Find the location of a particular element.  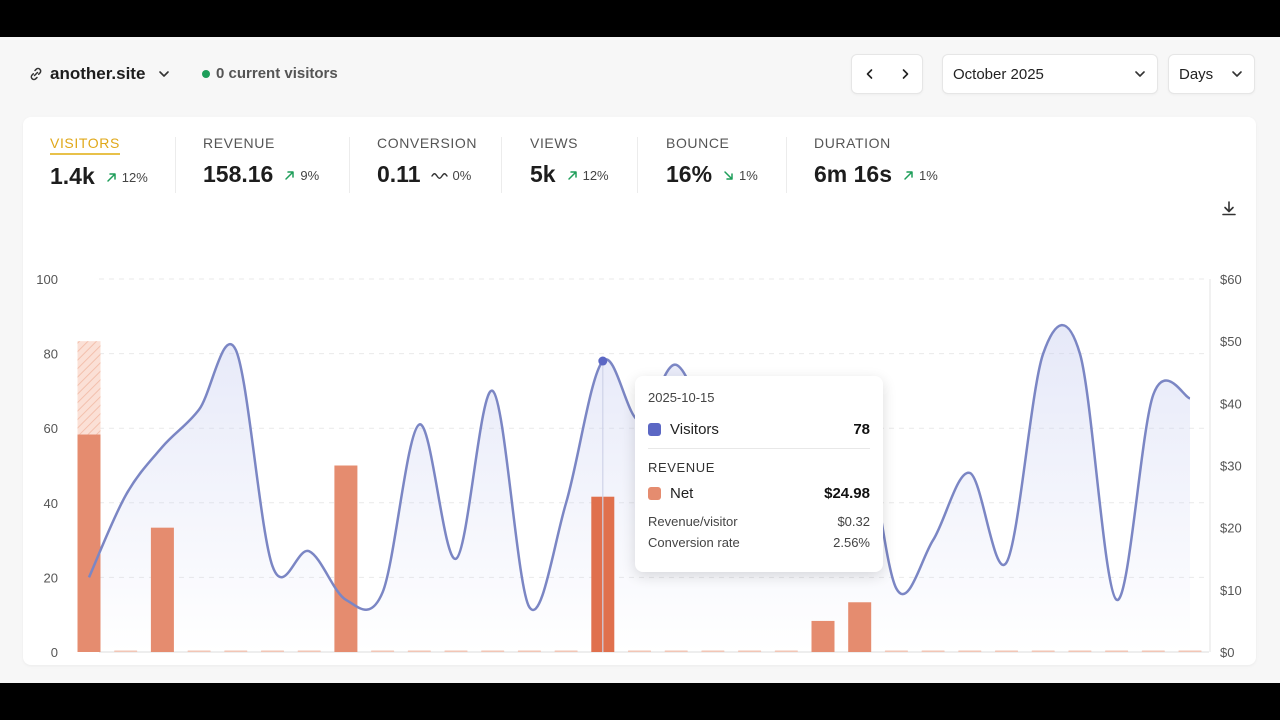

net-swatch is located at coordinates (654, 493).